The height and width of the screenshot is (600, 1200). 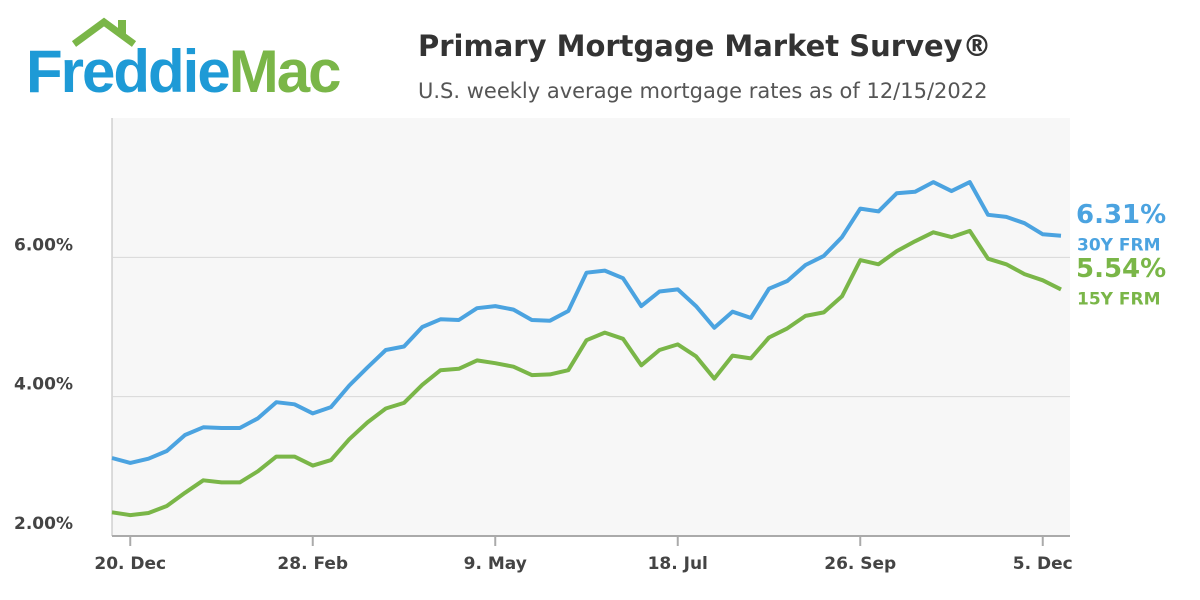 What do you see at coordinates (1119, 299) in the screenshot?
I see `legend-label: 15Y FRM` at bounding box center [1119, 299].